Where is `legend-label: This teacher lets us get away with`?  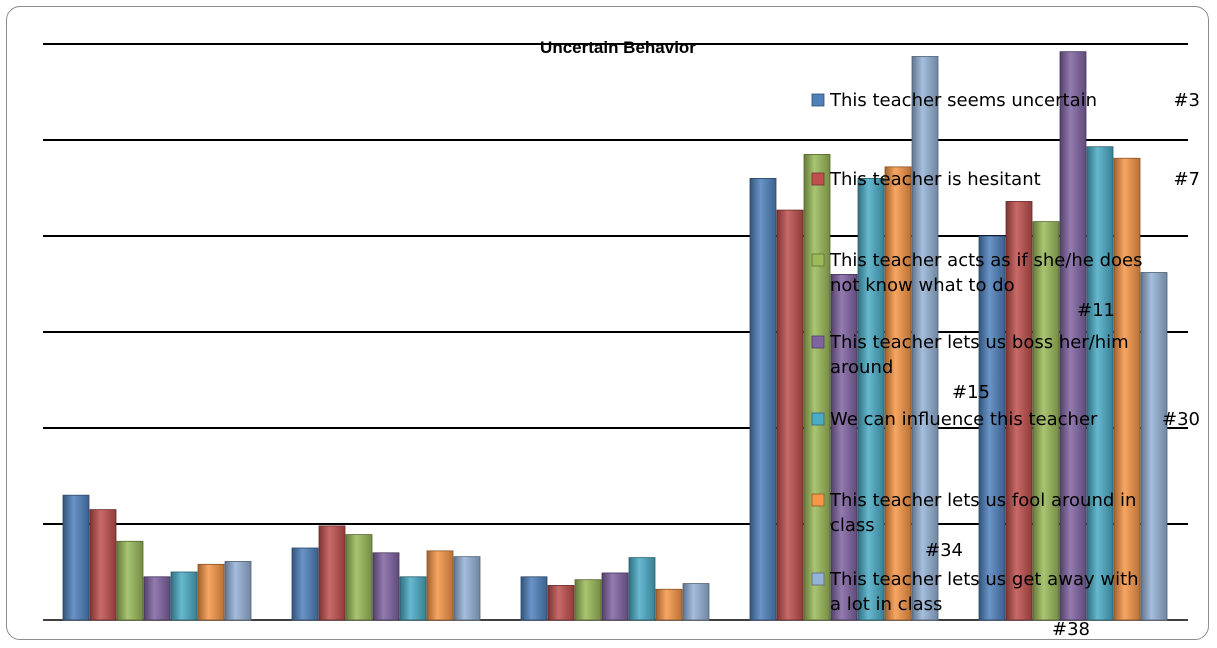
legend-label: This teacher lets us get away with is located at coordinates (984, 579).